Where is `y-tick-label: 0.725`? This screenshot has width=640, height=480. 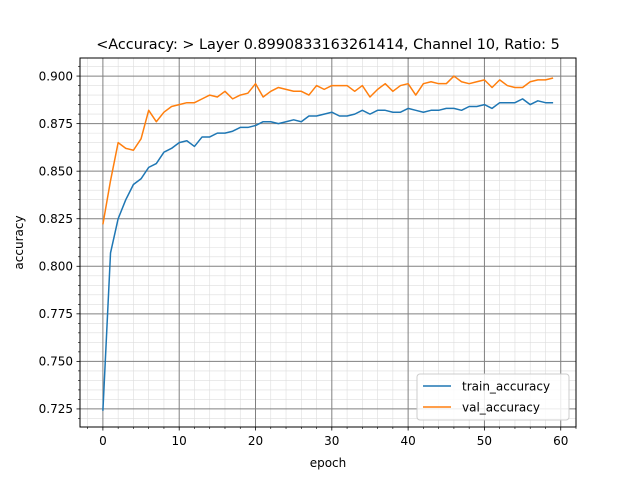 y-tick-label: 0.725 is located at coordinates (56, 409).